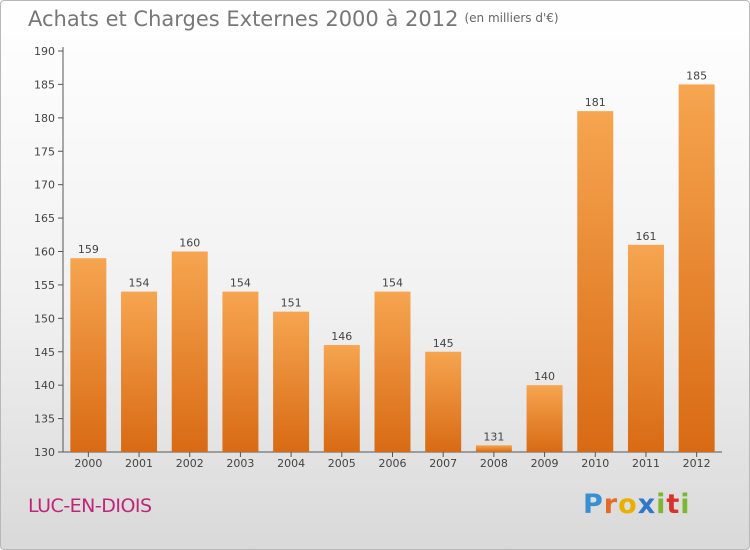  I want to click on data-label: 140, so click(544, 376).